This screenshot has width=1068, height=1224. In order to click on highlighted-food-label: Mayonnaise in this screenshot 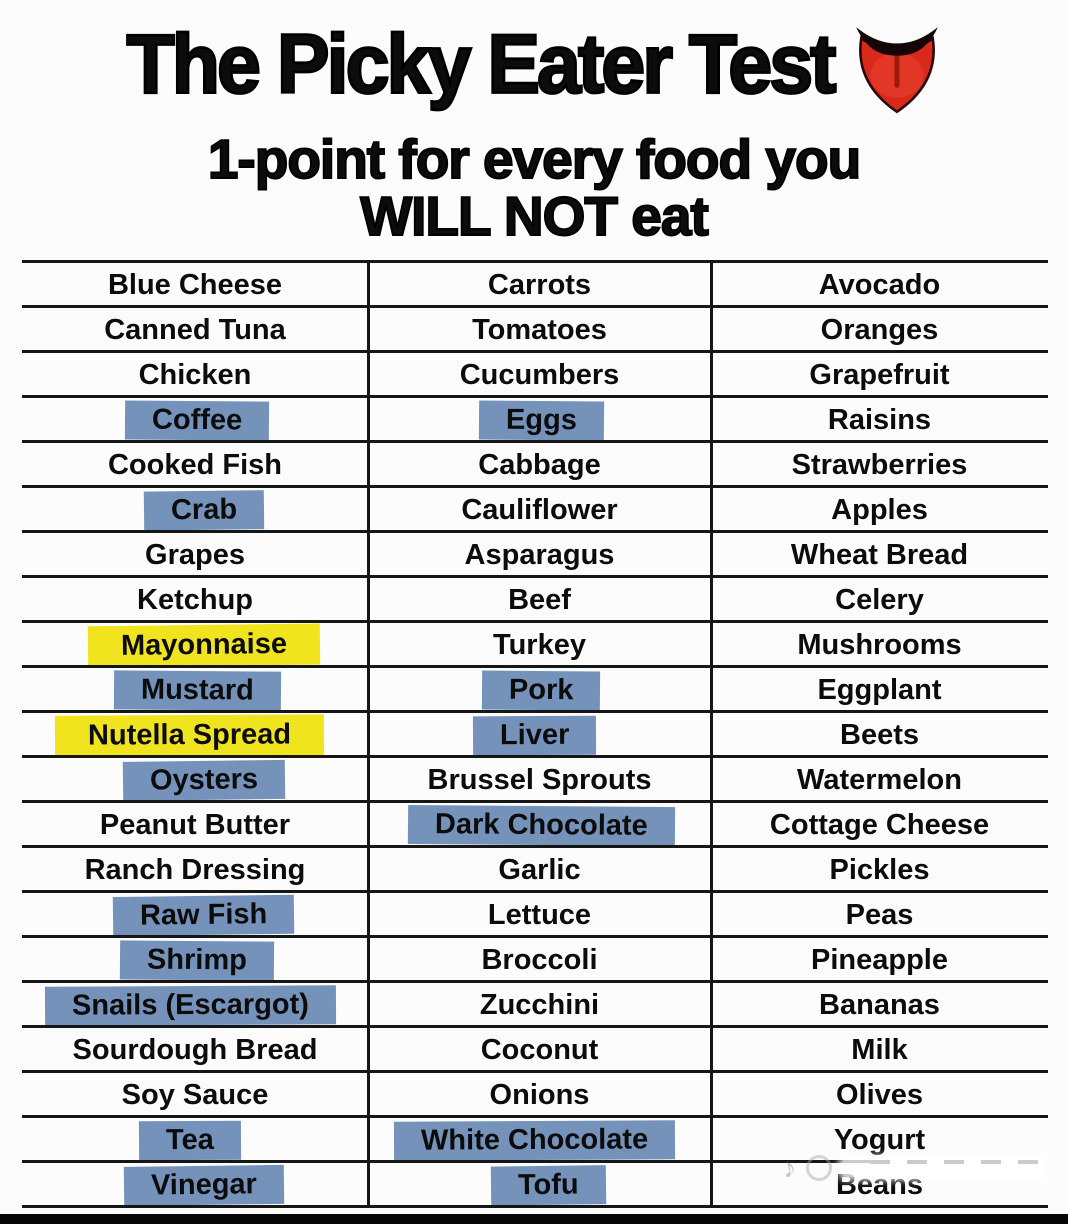, I will do `click(204, 645)`.